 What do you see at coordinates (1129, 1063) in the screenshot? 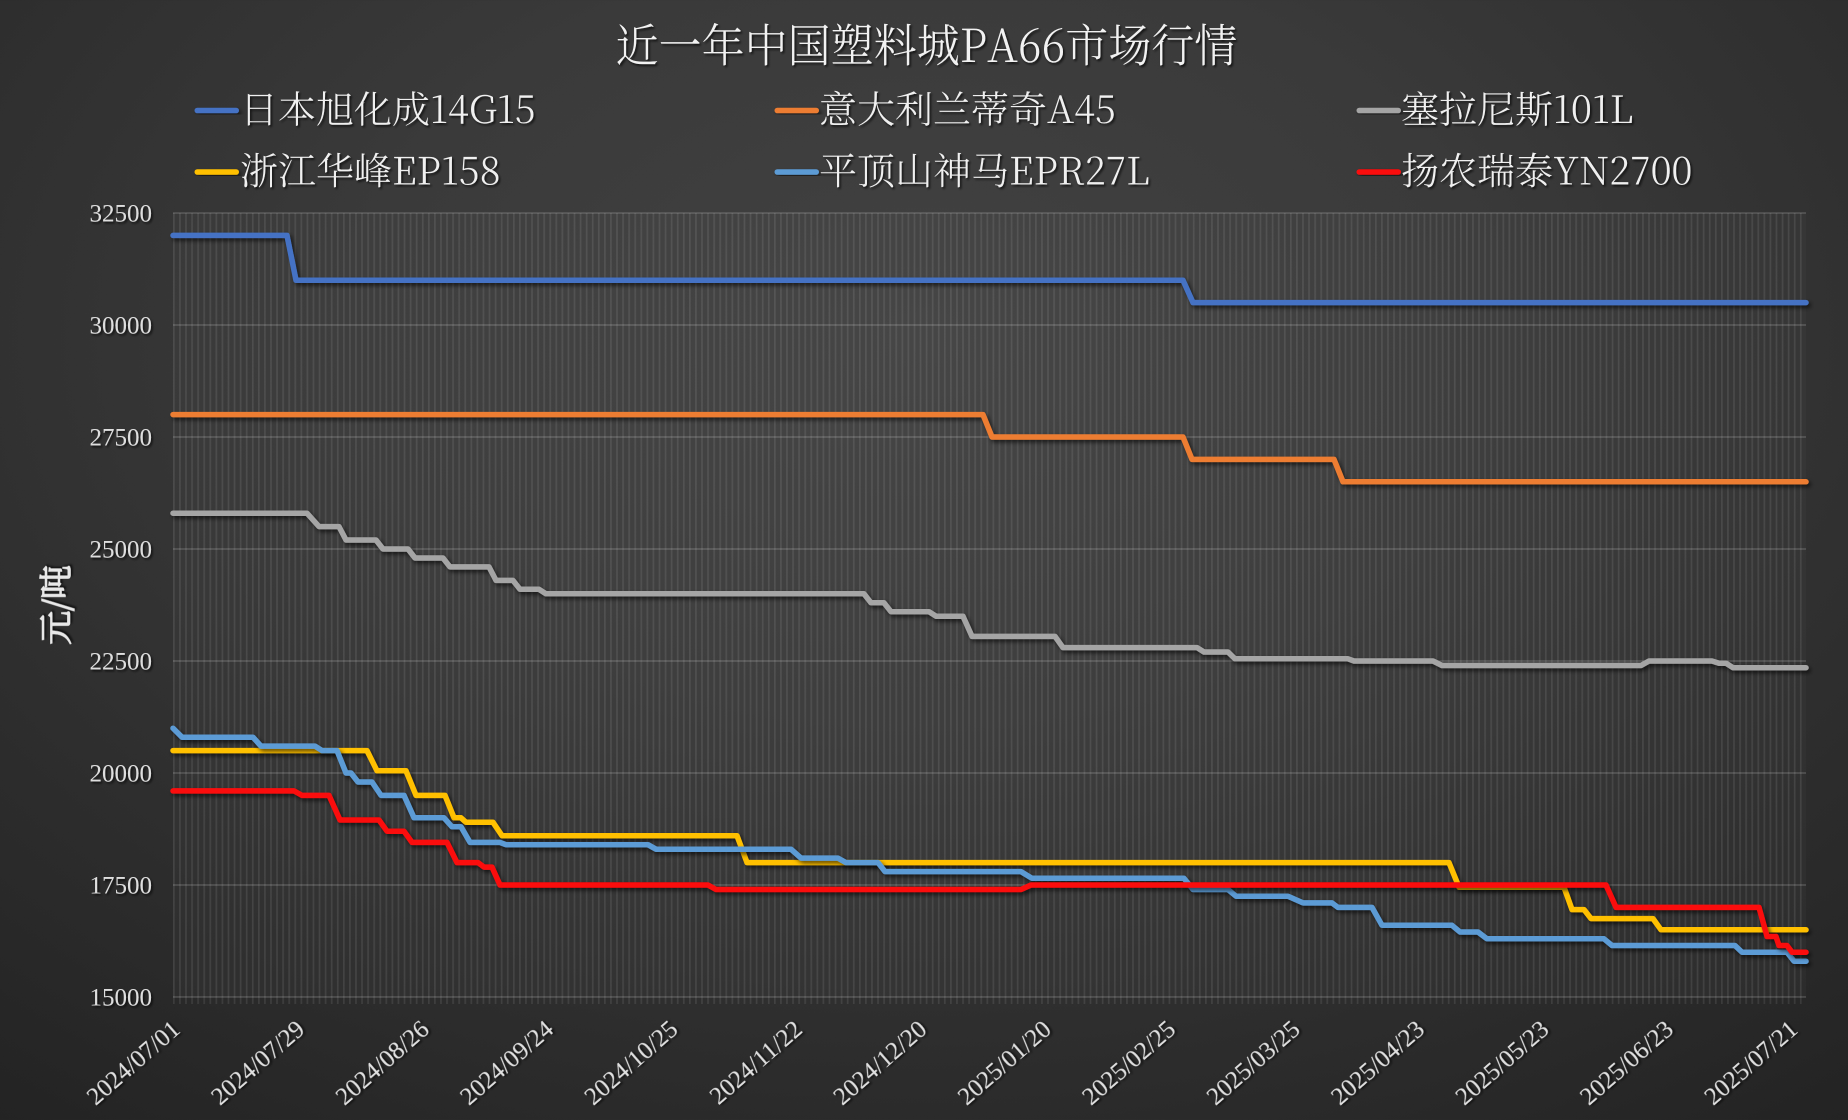
I see `svg-text: 2025/02/25` at bounding box center [1129, 1063].